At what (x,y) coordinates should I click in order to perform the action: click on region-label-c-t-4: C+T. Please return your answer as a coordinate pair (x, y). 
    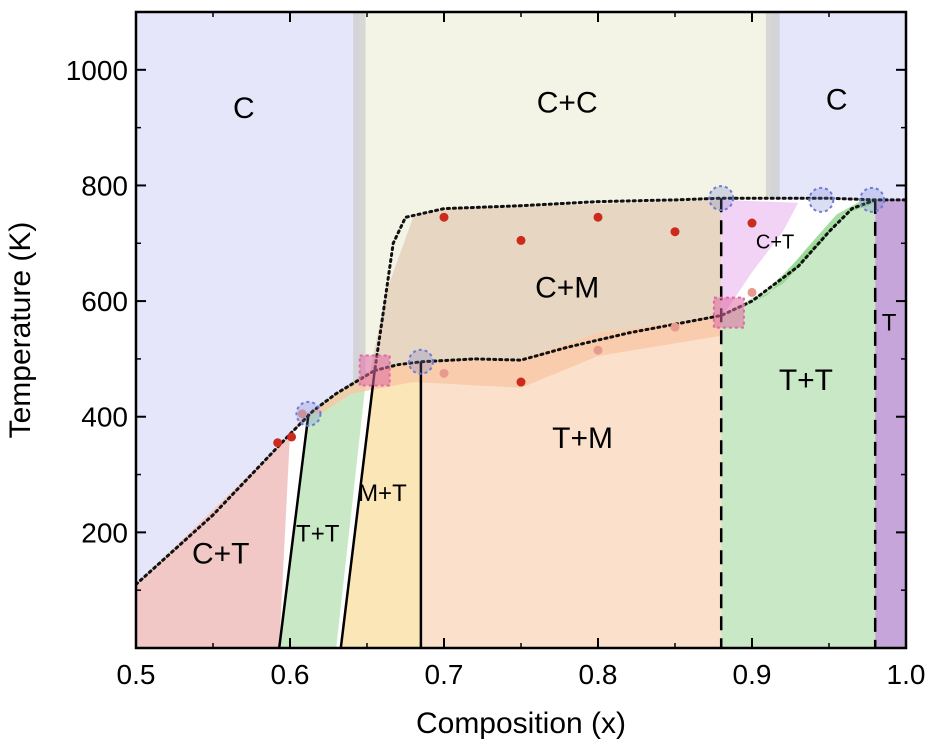
    Looking at the image, I should click on (775, 243).